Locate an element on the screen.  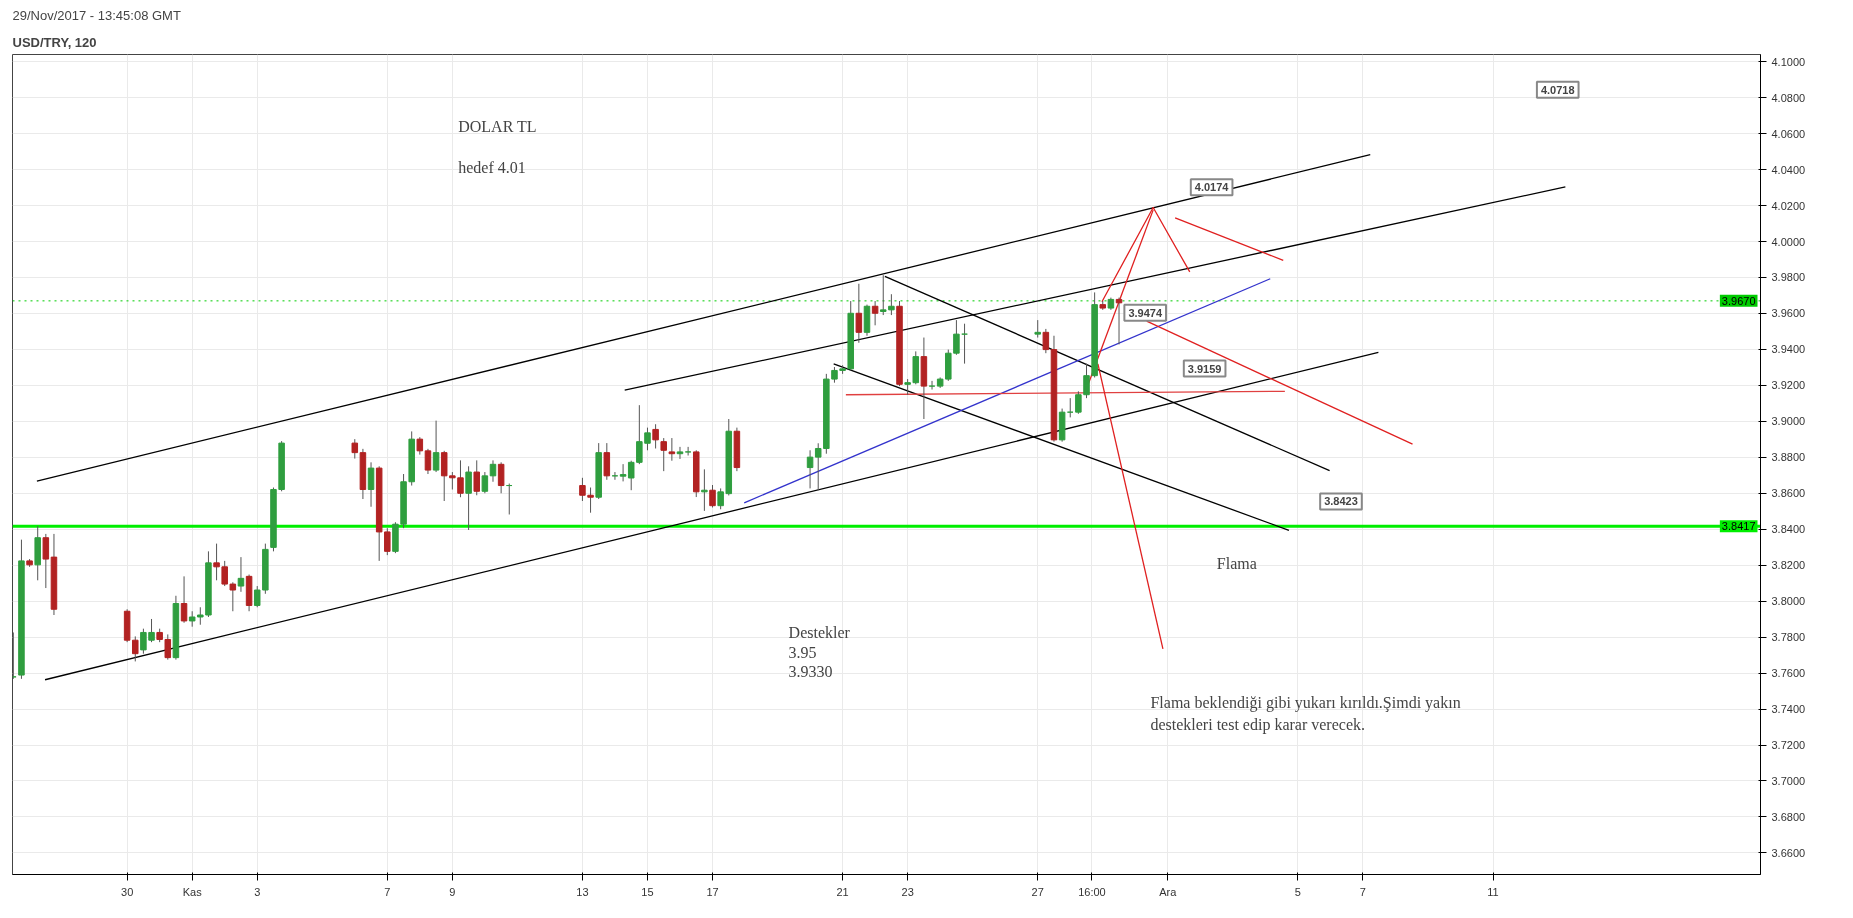
y-tick-label: 3.7800 is located at coordinates (1788, 637).